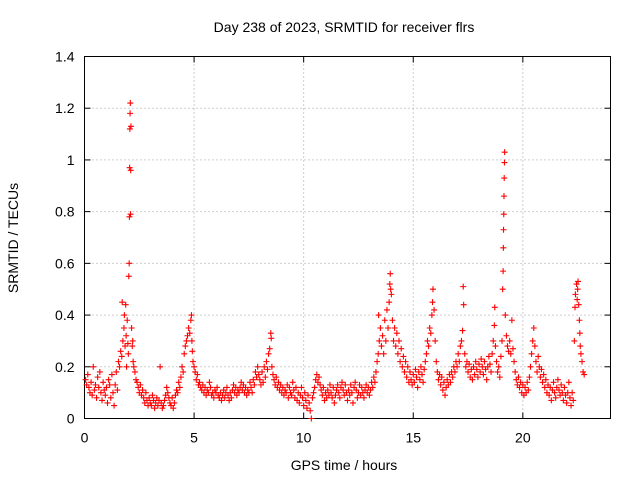  Describe the element at coordinates (65, 367) in the screenshot. I see `y-tick-label: 0.2` at that location.